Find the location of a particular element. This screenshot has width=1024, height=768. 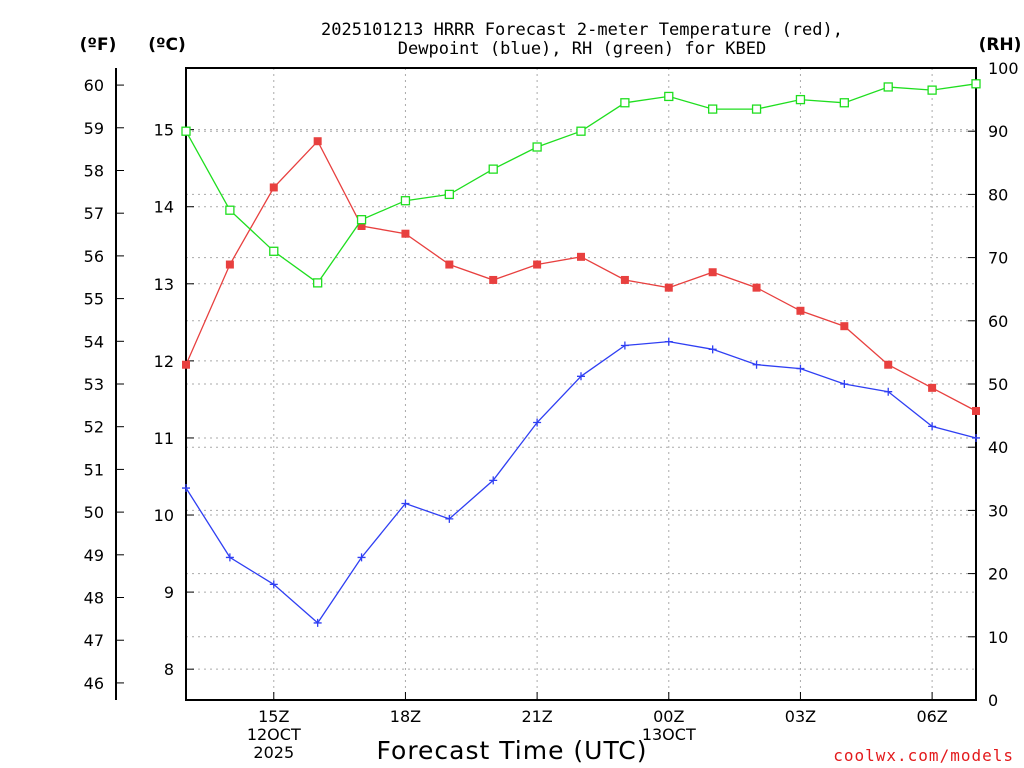

x-tick-label: 13OCT is located at coordinates (669, 734).